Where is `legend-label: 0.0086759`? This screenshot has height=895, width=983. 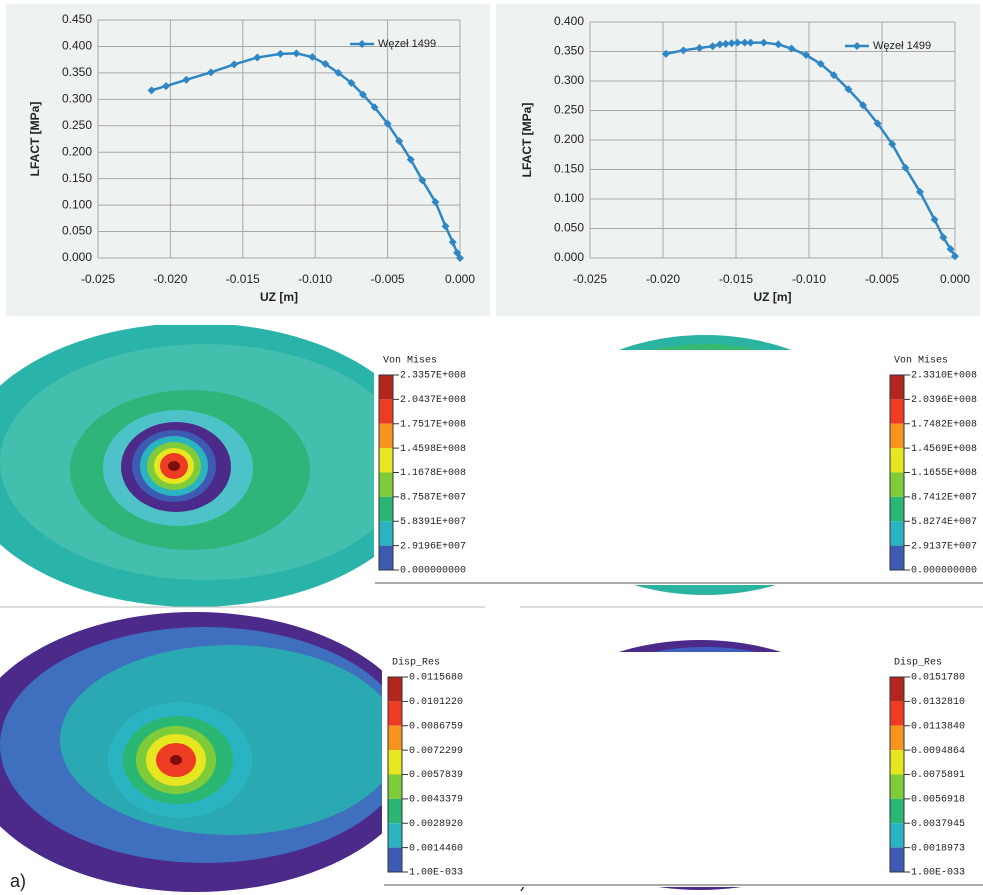 legend-label: 0.0086759 is located at coordinates (436, 726).